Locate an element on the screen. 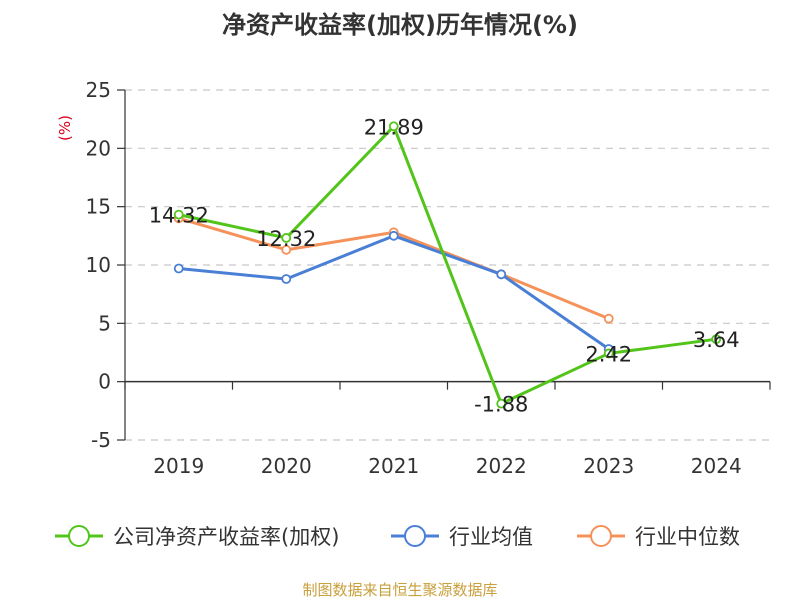 The height and width of the screenshot is (600, 800). x-tick-label: 2021 is located at coordinates (393, 466).